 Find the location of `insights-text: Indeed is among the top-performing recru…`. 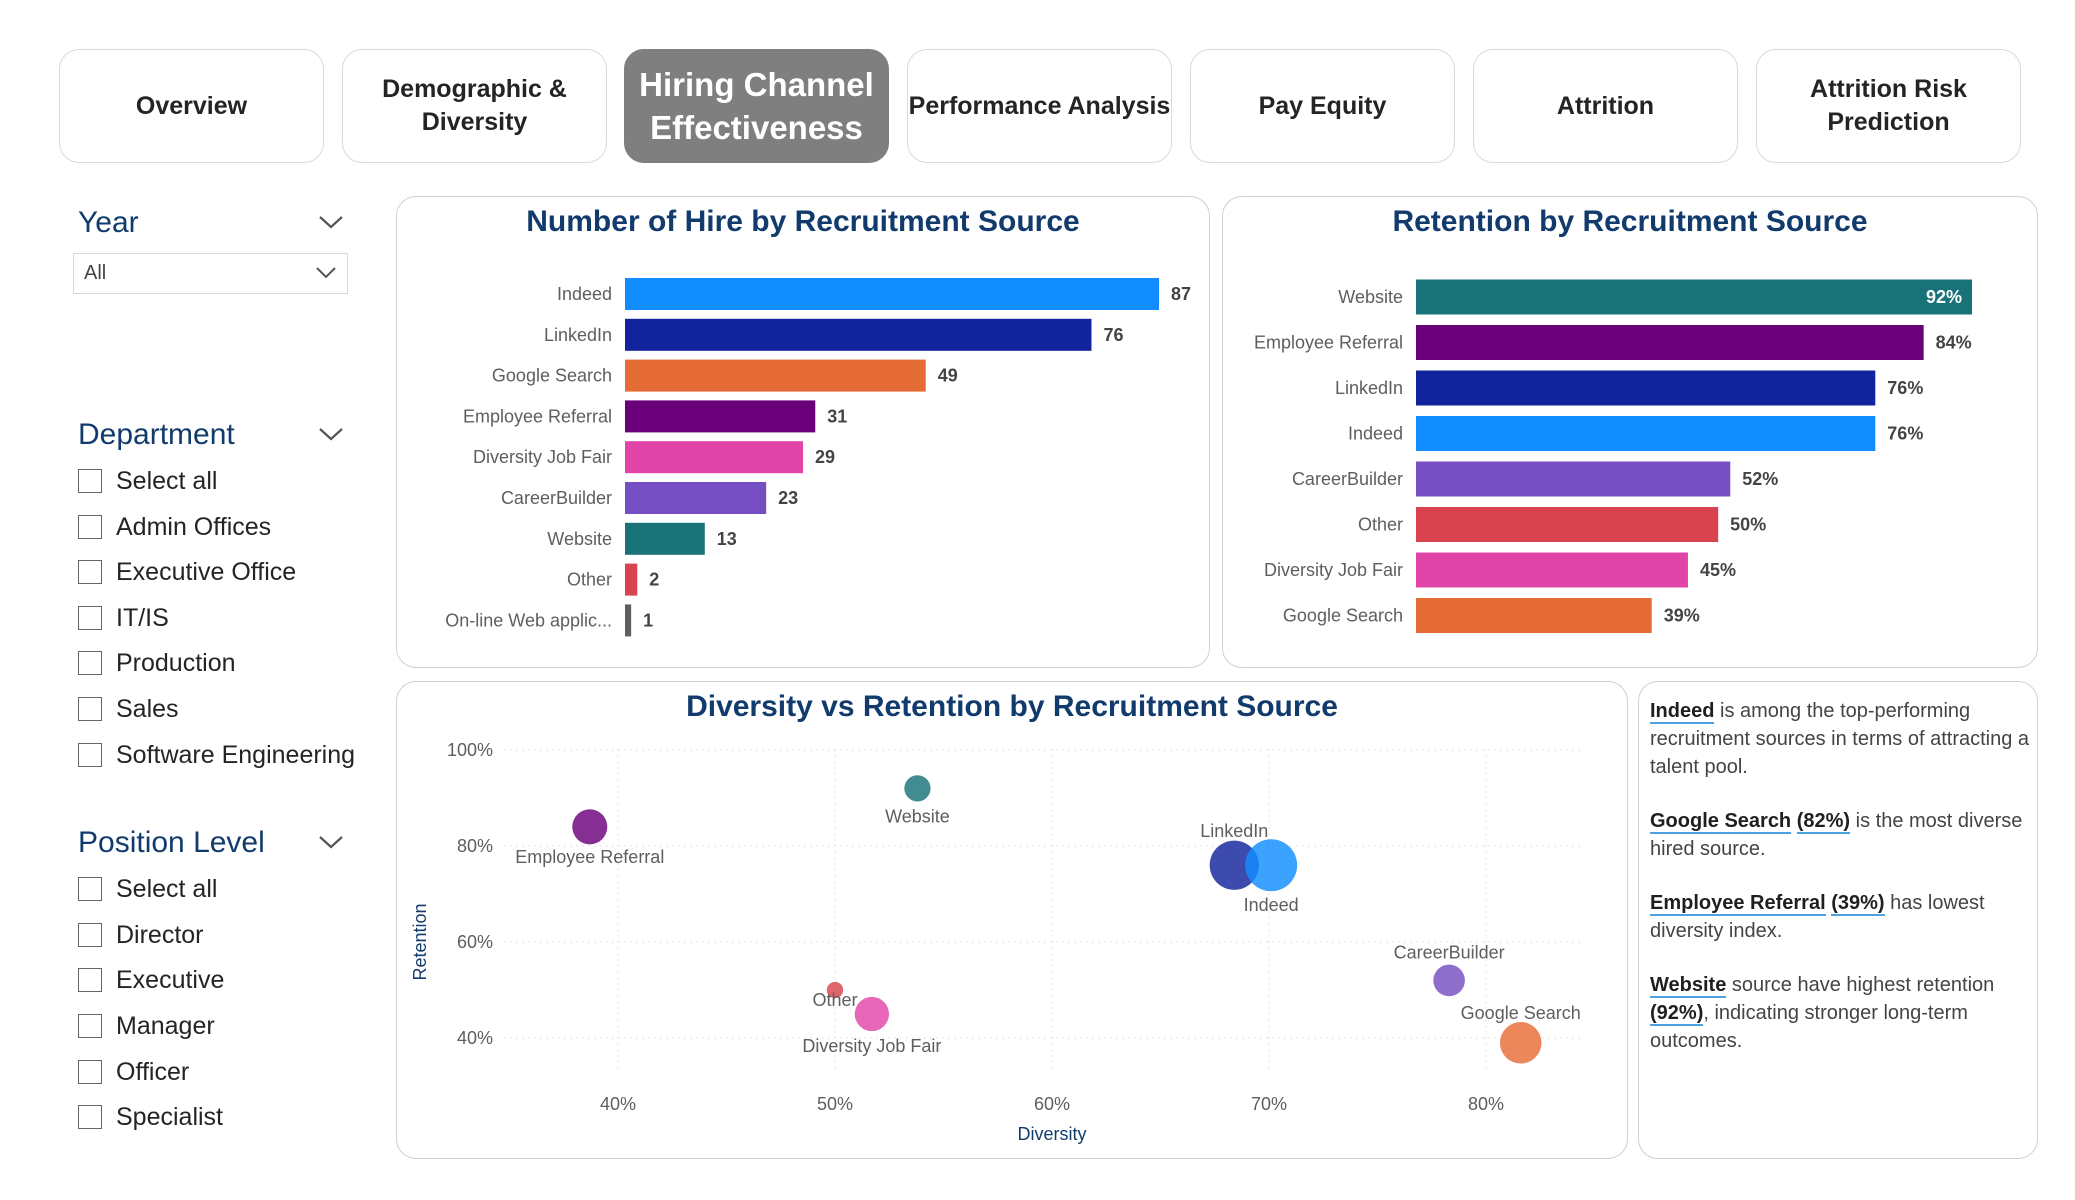

insights-text: Indeed is among the top-performing recru… is located at coordinates (1845, 889).